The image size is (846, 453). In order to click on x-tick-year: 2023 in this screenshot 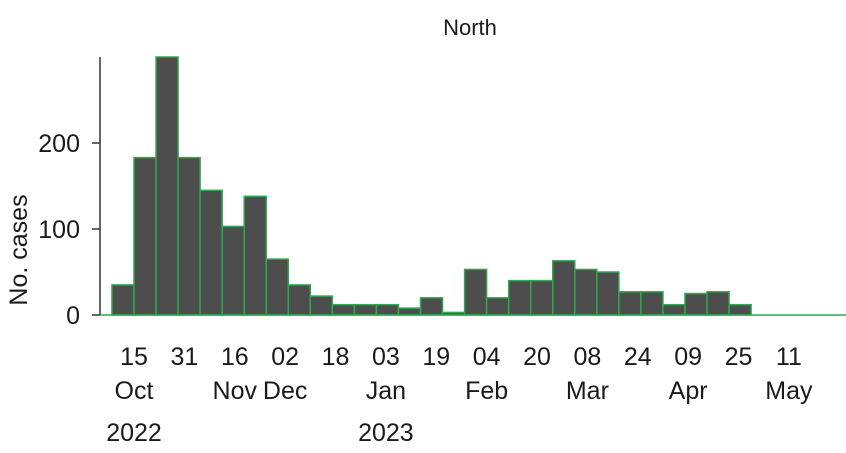, I will do `click(386, 433)`.